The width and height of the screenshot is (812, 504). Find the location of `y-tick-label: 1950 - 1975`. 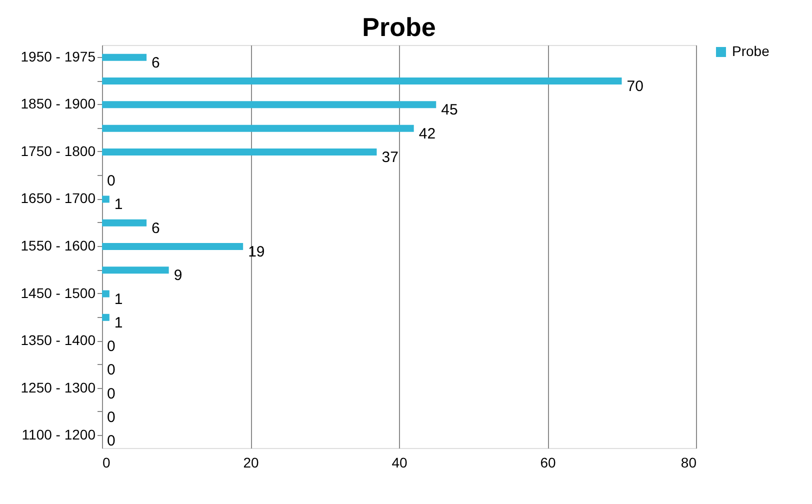

y-tick-label: 1950 - 1975 is located at coordinates (58, 56).